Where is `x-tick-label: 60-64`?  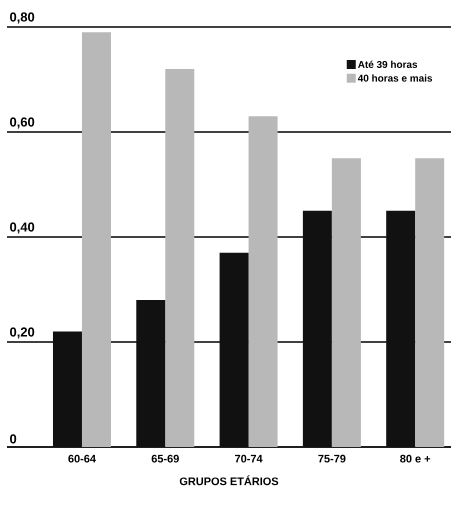
x-tick-label: 60-64 is located at coordinates (82, 458).